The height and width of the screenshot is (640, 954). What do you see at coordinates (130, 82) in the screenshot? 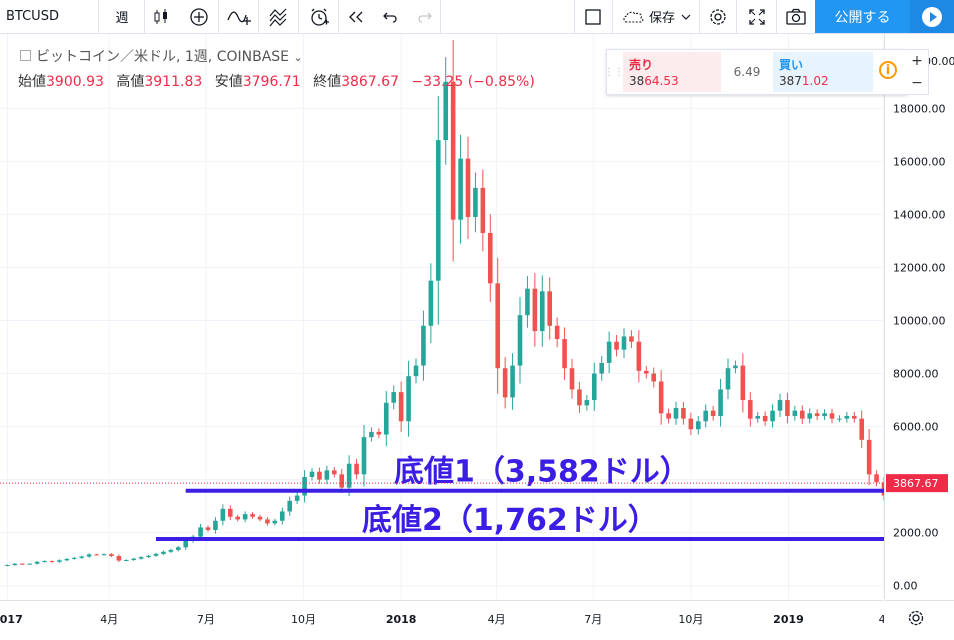
I see `high-label: 高値` at bounding box center [130, 82].